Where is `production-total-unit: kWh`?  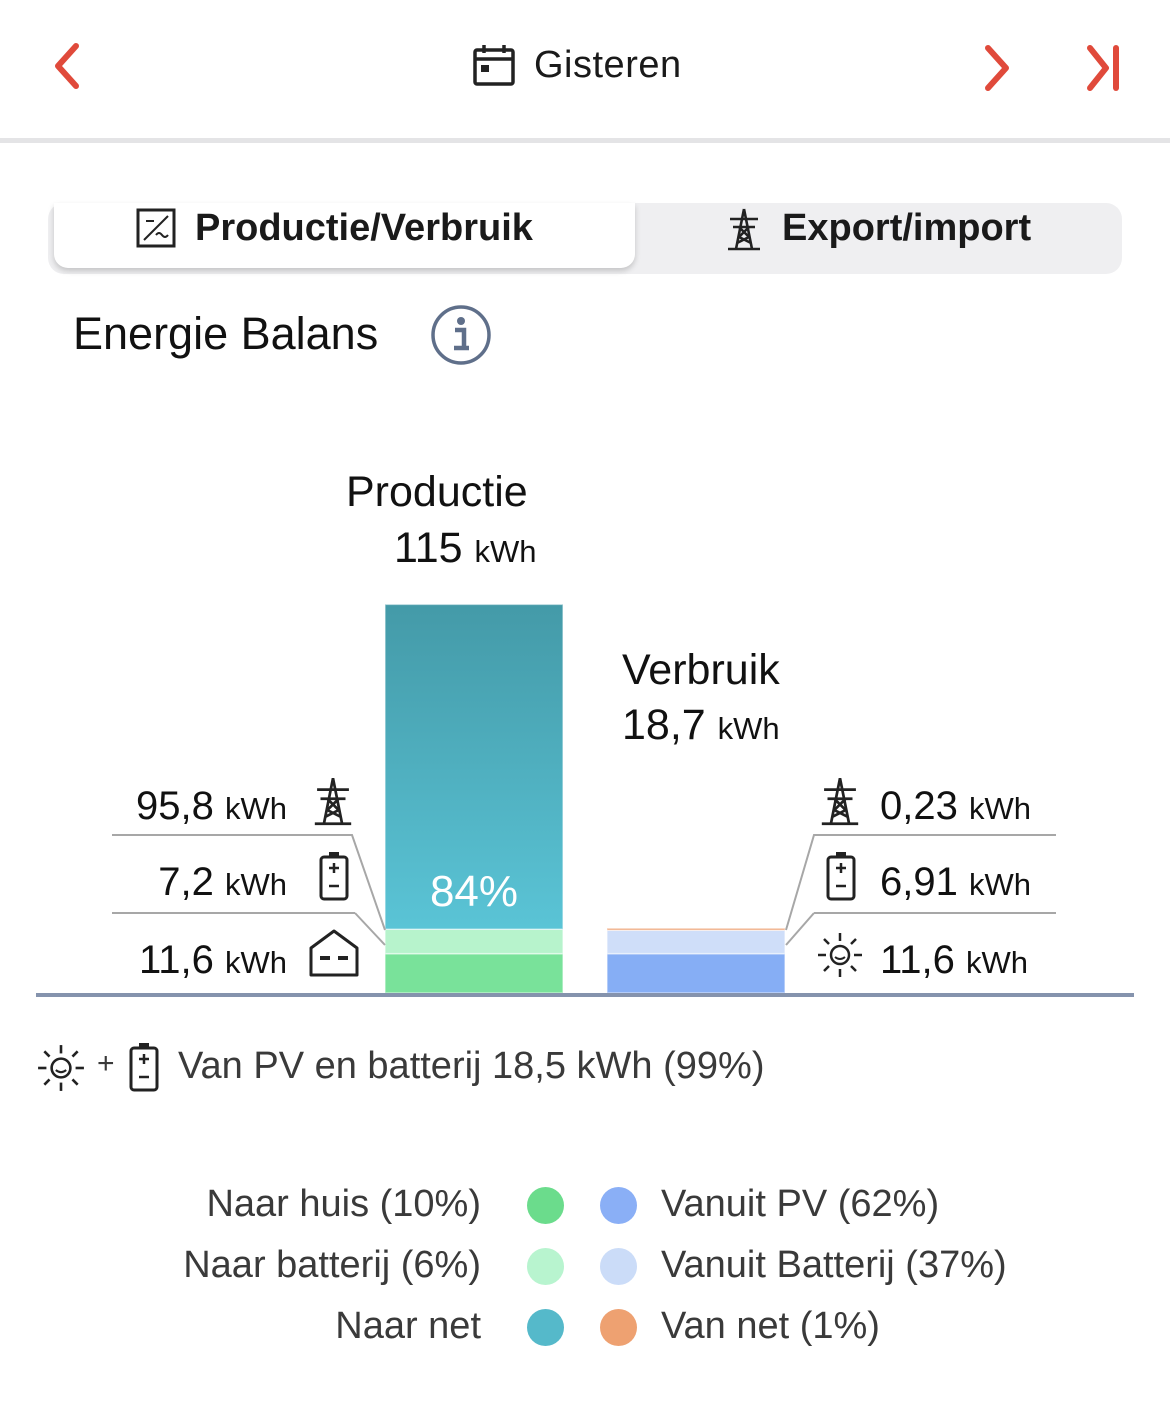
production-total-unit: kWh is located at coordinates (505, 551).